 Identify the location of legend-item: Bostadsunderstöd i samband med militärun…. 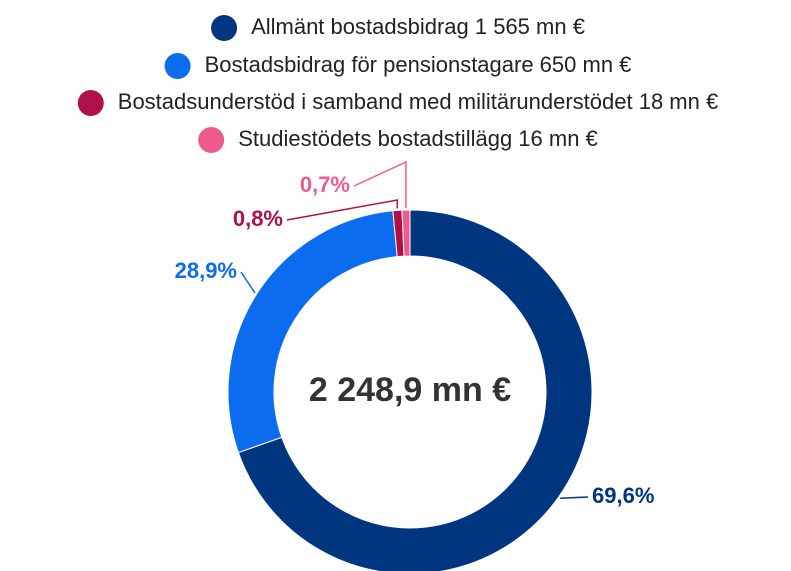
(397, 102).